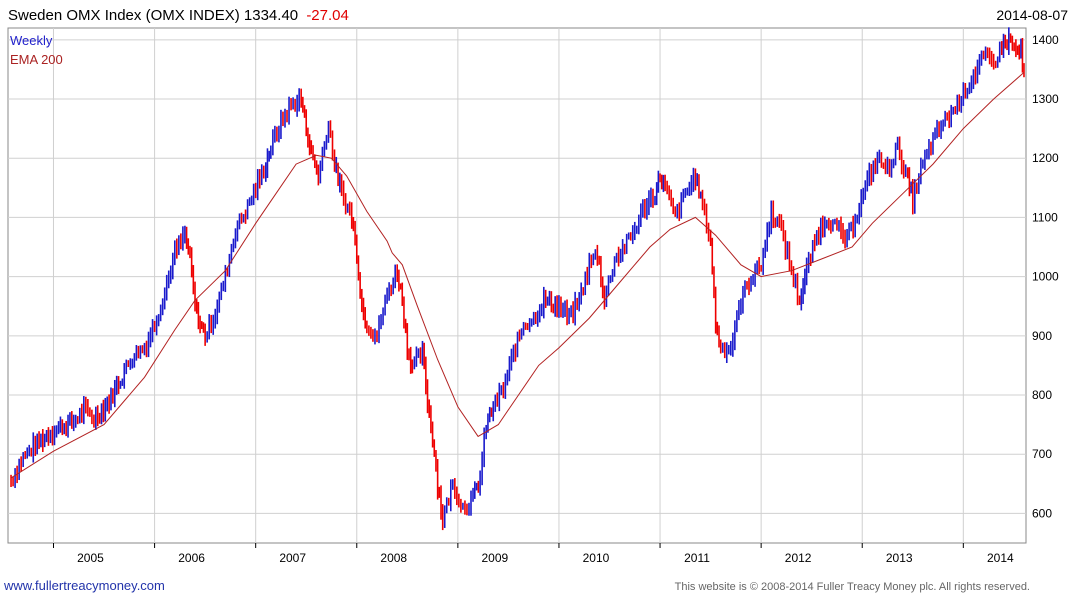  I want to click on y-tick-label: 900, so click(1042, 336).